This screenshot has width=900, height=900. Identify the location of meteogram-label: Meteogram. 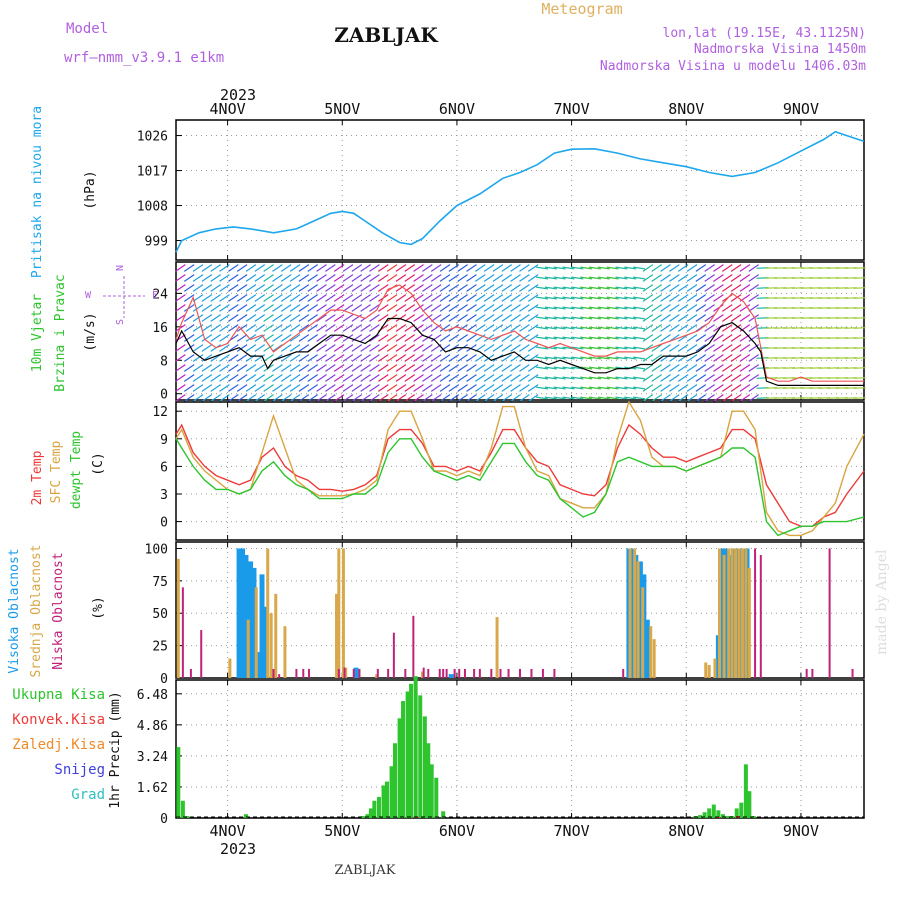
(581, 9).